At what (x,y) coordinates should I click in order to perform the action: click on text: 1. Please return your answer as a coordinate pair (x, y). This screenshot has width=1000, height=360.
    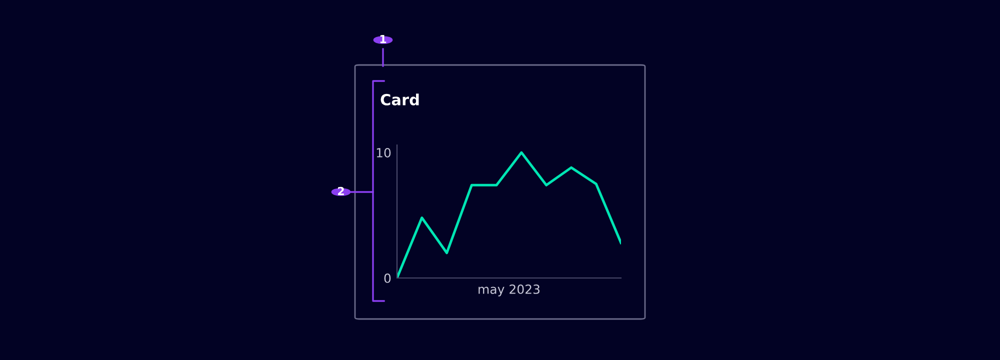
    Looking at the image, I should click on (383, 39).